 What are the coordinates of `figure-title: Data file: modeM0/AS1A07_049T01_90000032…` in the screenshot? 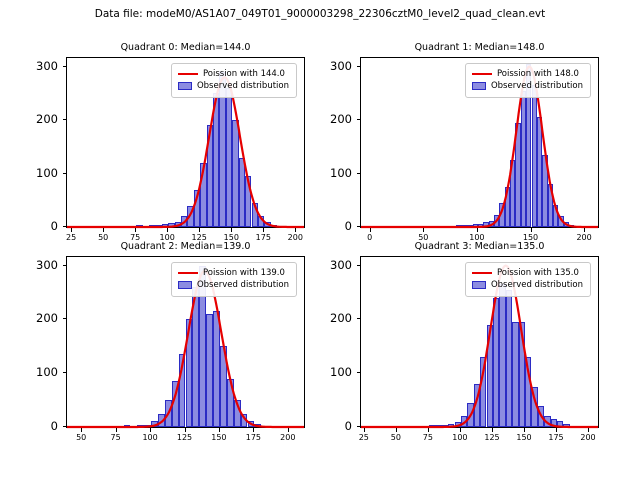 It's located at (320, 14).